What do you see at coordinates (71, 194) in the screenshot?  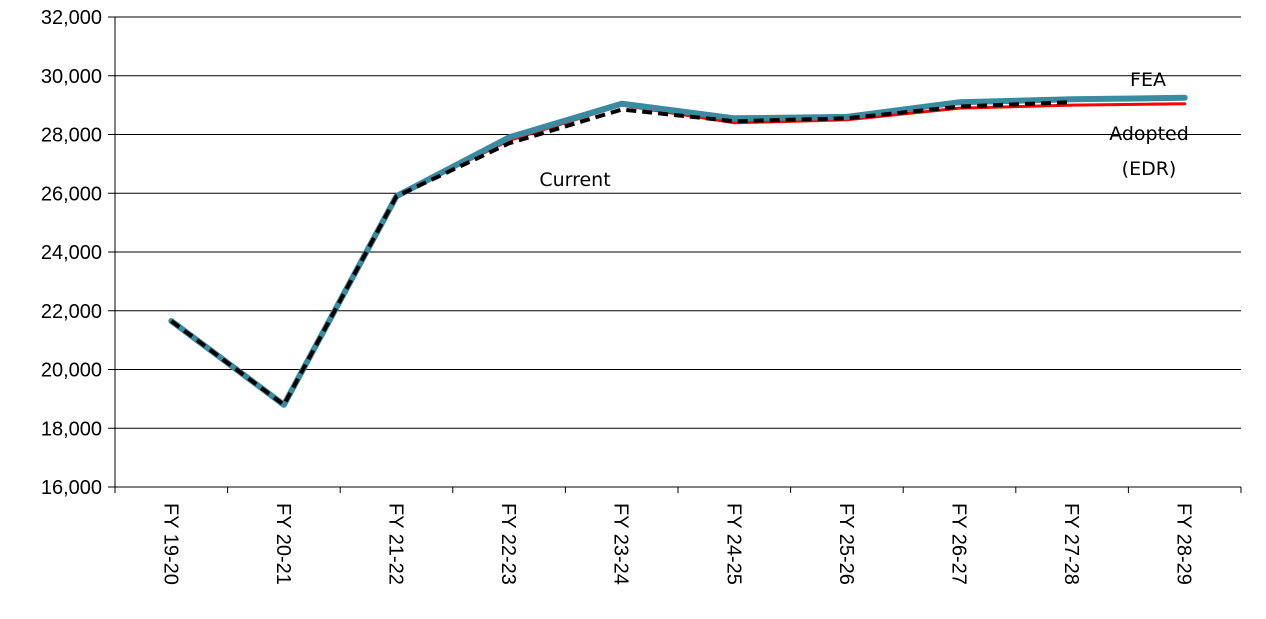 I see `y-tick-label: 26,000` at bounding box center [71, 194].